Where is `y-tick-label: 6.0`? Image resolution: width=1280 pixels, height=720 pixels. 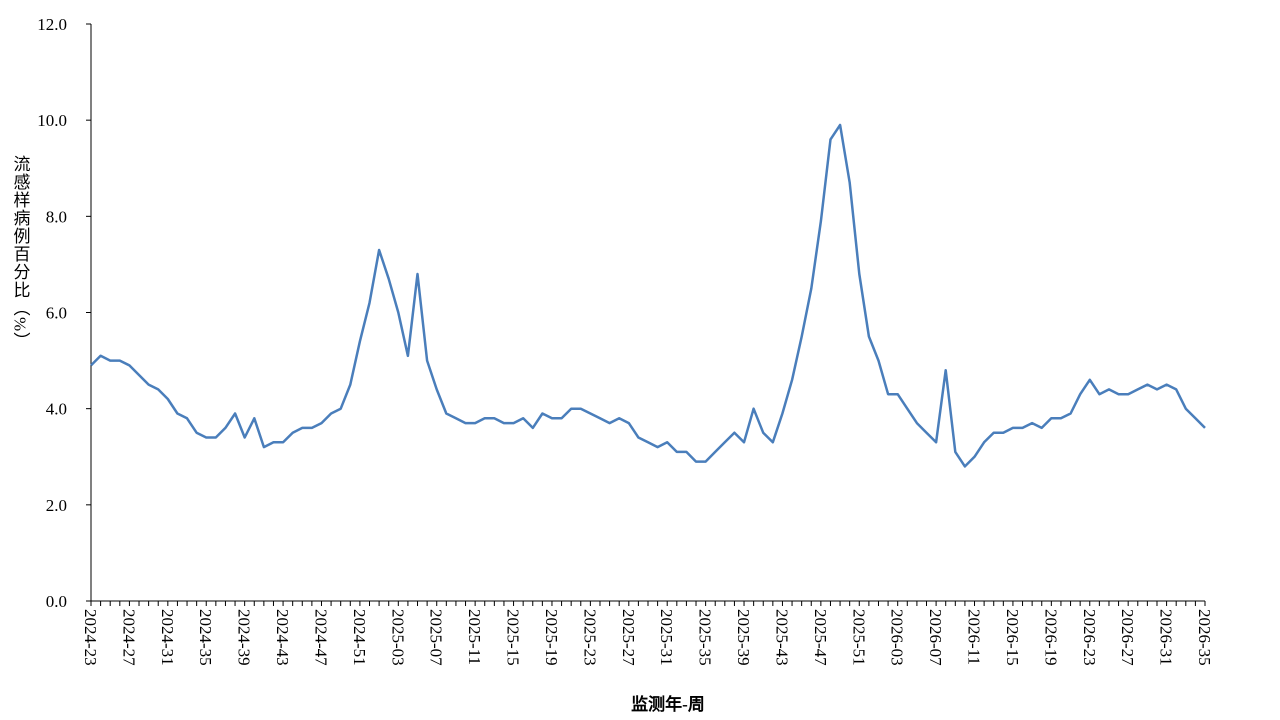
y-tick-label: 6.0 is located at coordinates (56, 313).